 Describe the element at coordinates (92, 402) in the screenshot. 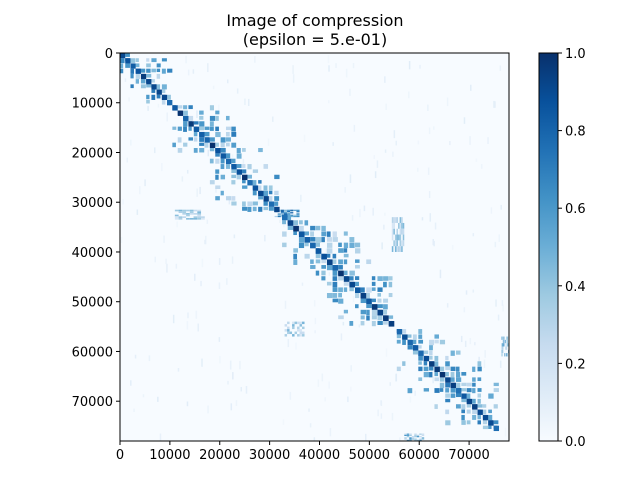

I see `y-tick-label: 70000` at that location.